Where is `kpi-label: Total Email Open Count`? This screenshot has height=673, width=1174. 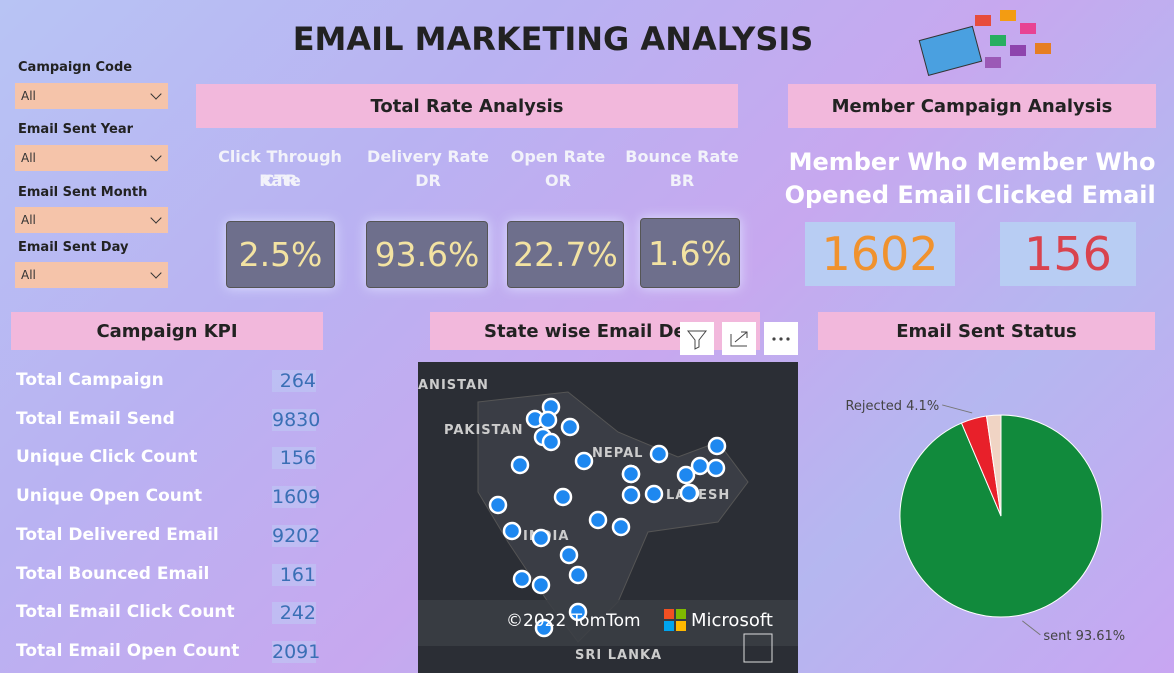 kpi-label: Total Email Open Count is located at coordinates (128, 650).